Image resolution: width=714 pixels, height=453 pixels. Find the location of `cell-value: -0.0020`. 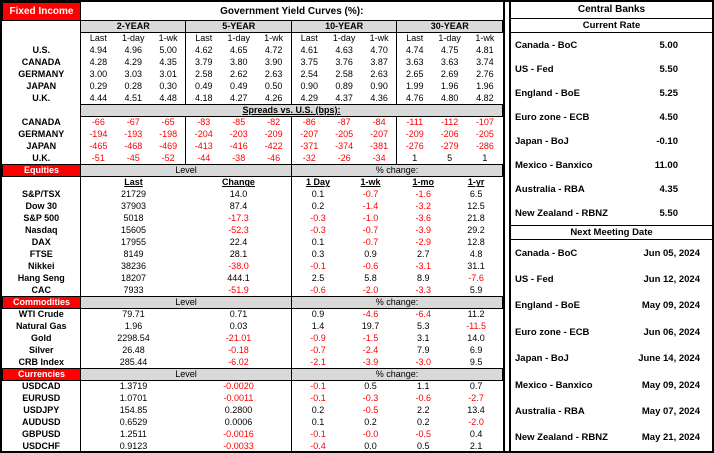

cell-value: -0.0020 is located at coordinates (238, 386).